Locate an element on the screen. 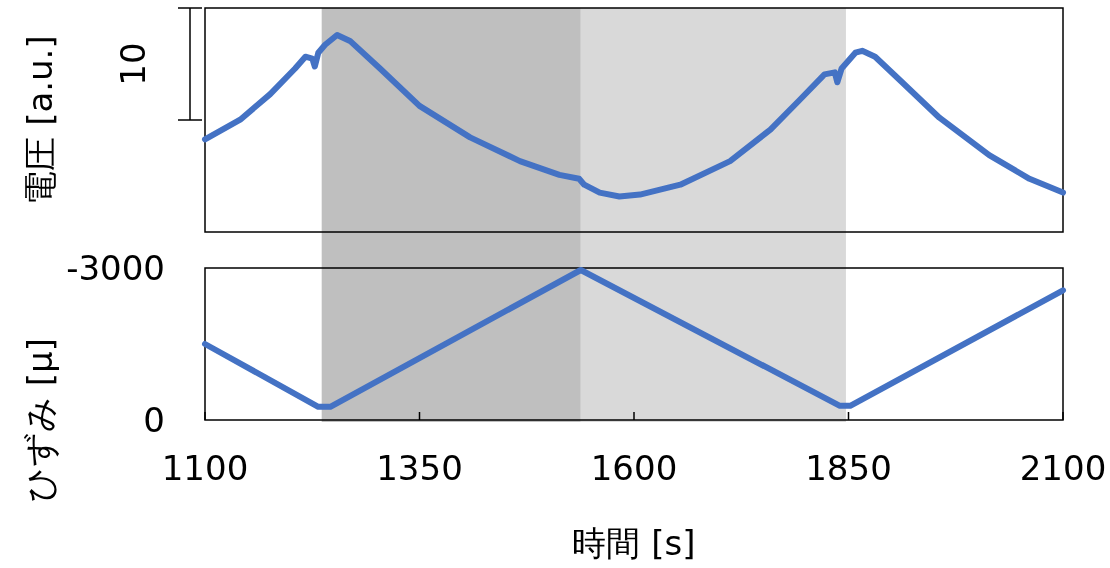 This screenshot has height=568, width=1110. y-axis-title: 電圧 [a.u.] is located at coordinates (40, 120).